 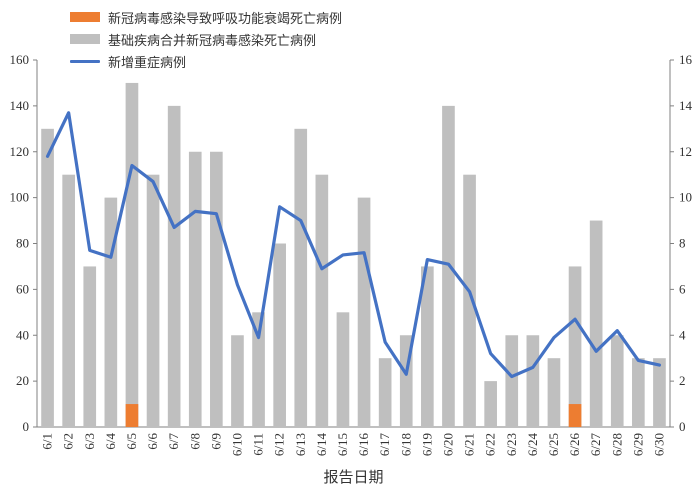 What do you see at coordinates (20, 197) in the screenshot?
I see `y-left-tick-label: 100` at bounding box center [20, 197].